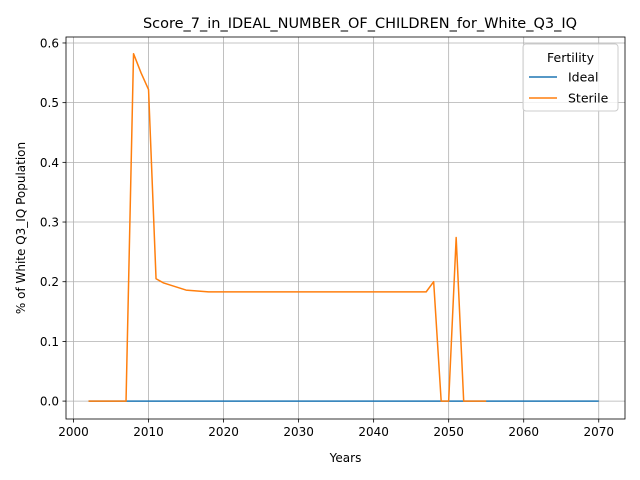  What do you see at coordinates (73, 432) in the screenshot?
I see `x-tick-label: 2000` at bounding box center [73, 432].